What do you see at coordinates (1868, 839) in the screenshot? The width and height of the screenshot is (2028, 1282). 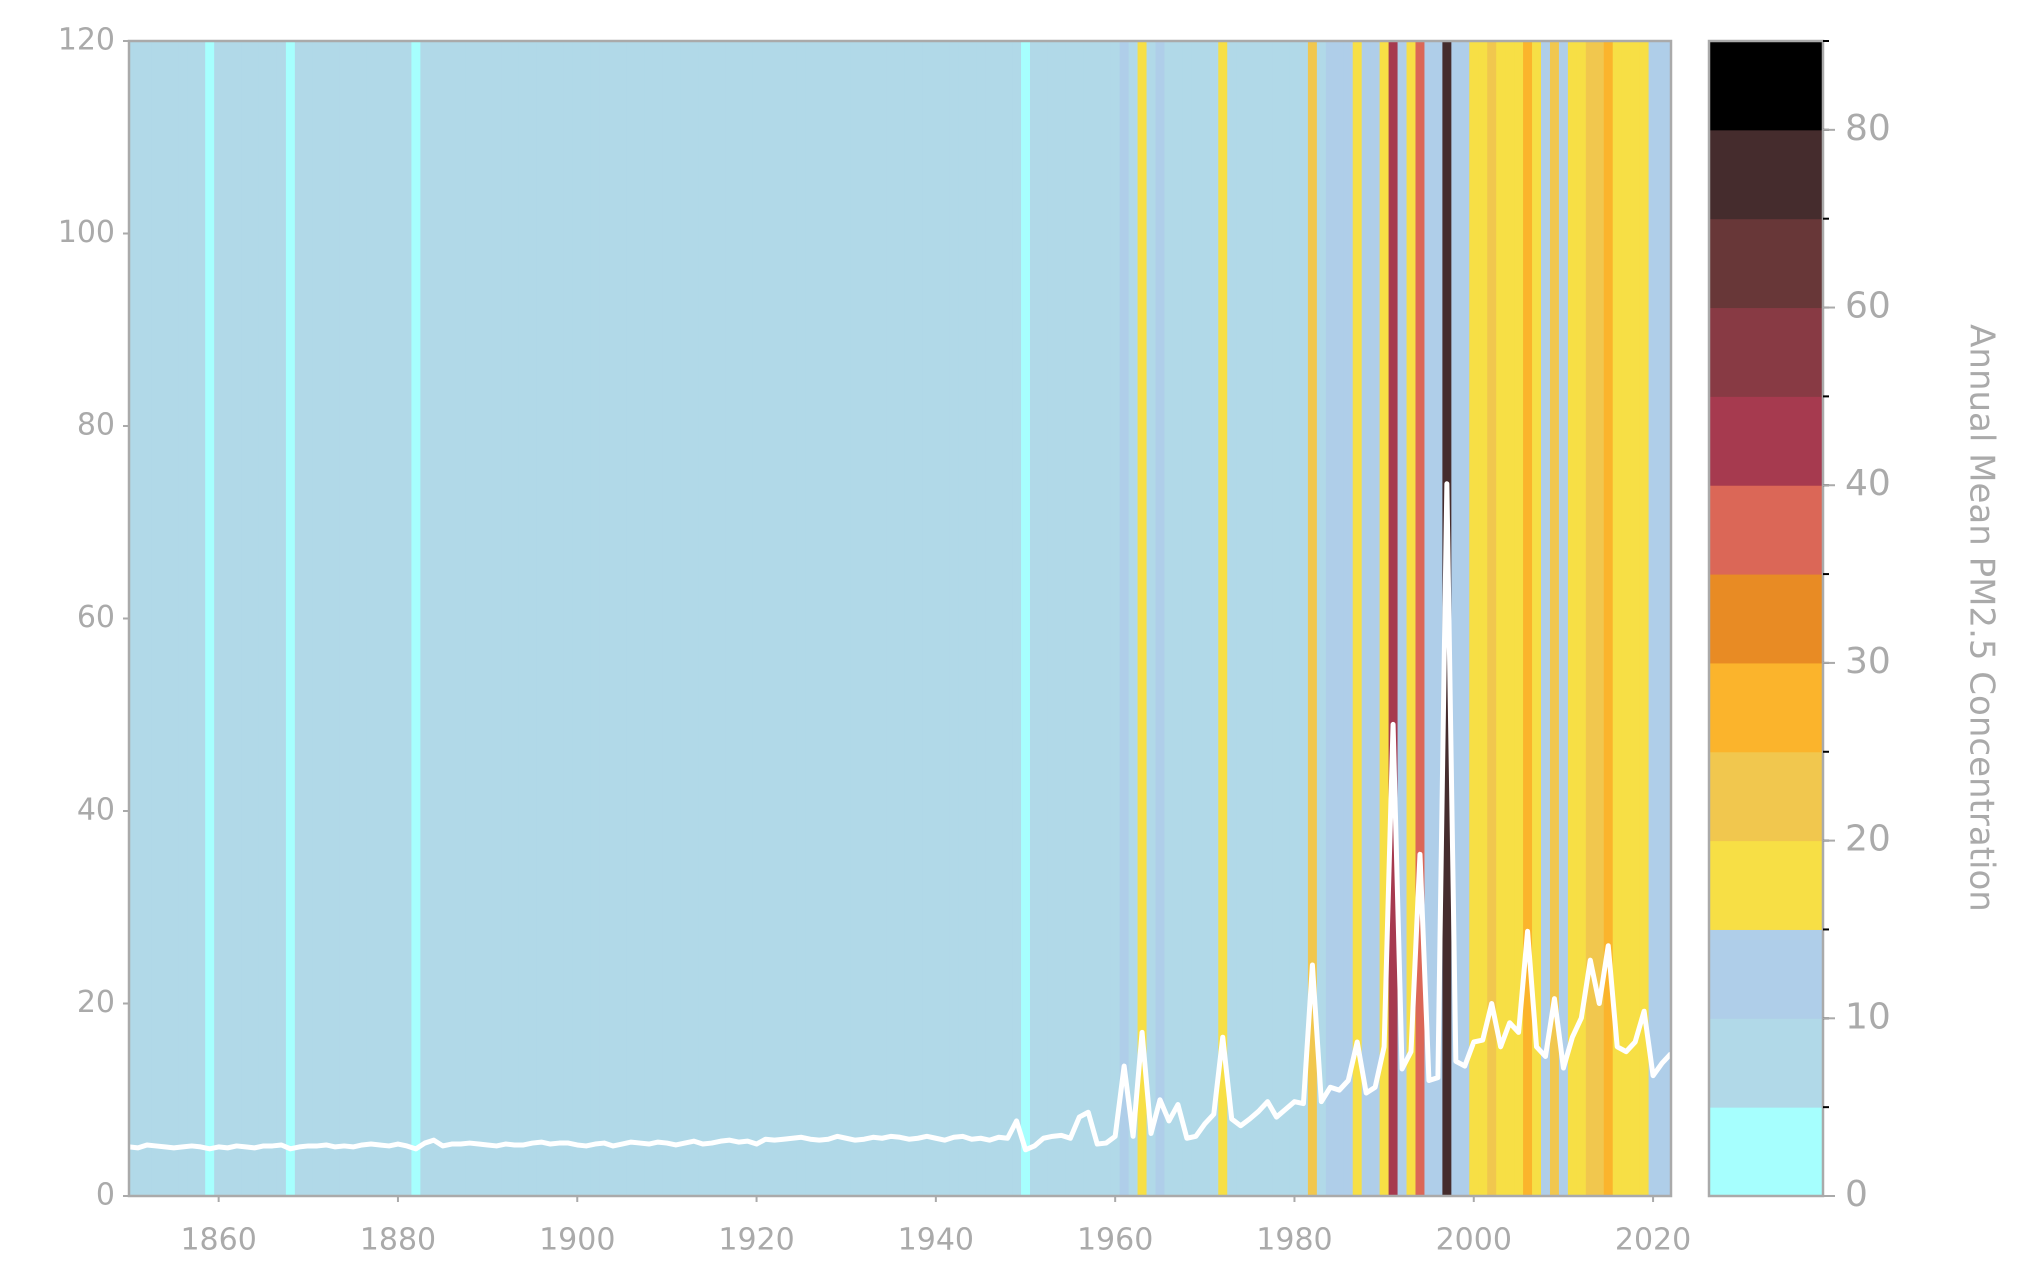 I see `colorbar-tick-label: 20` at bounding box center [1868, 839].